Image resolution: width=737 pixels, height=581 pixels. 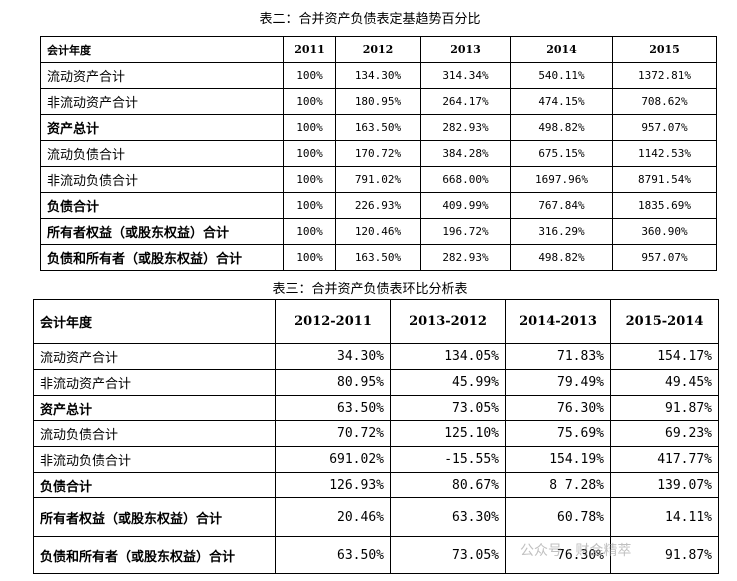 I want to click on cell: 316.29%, so click(x=561, y=231).